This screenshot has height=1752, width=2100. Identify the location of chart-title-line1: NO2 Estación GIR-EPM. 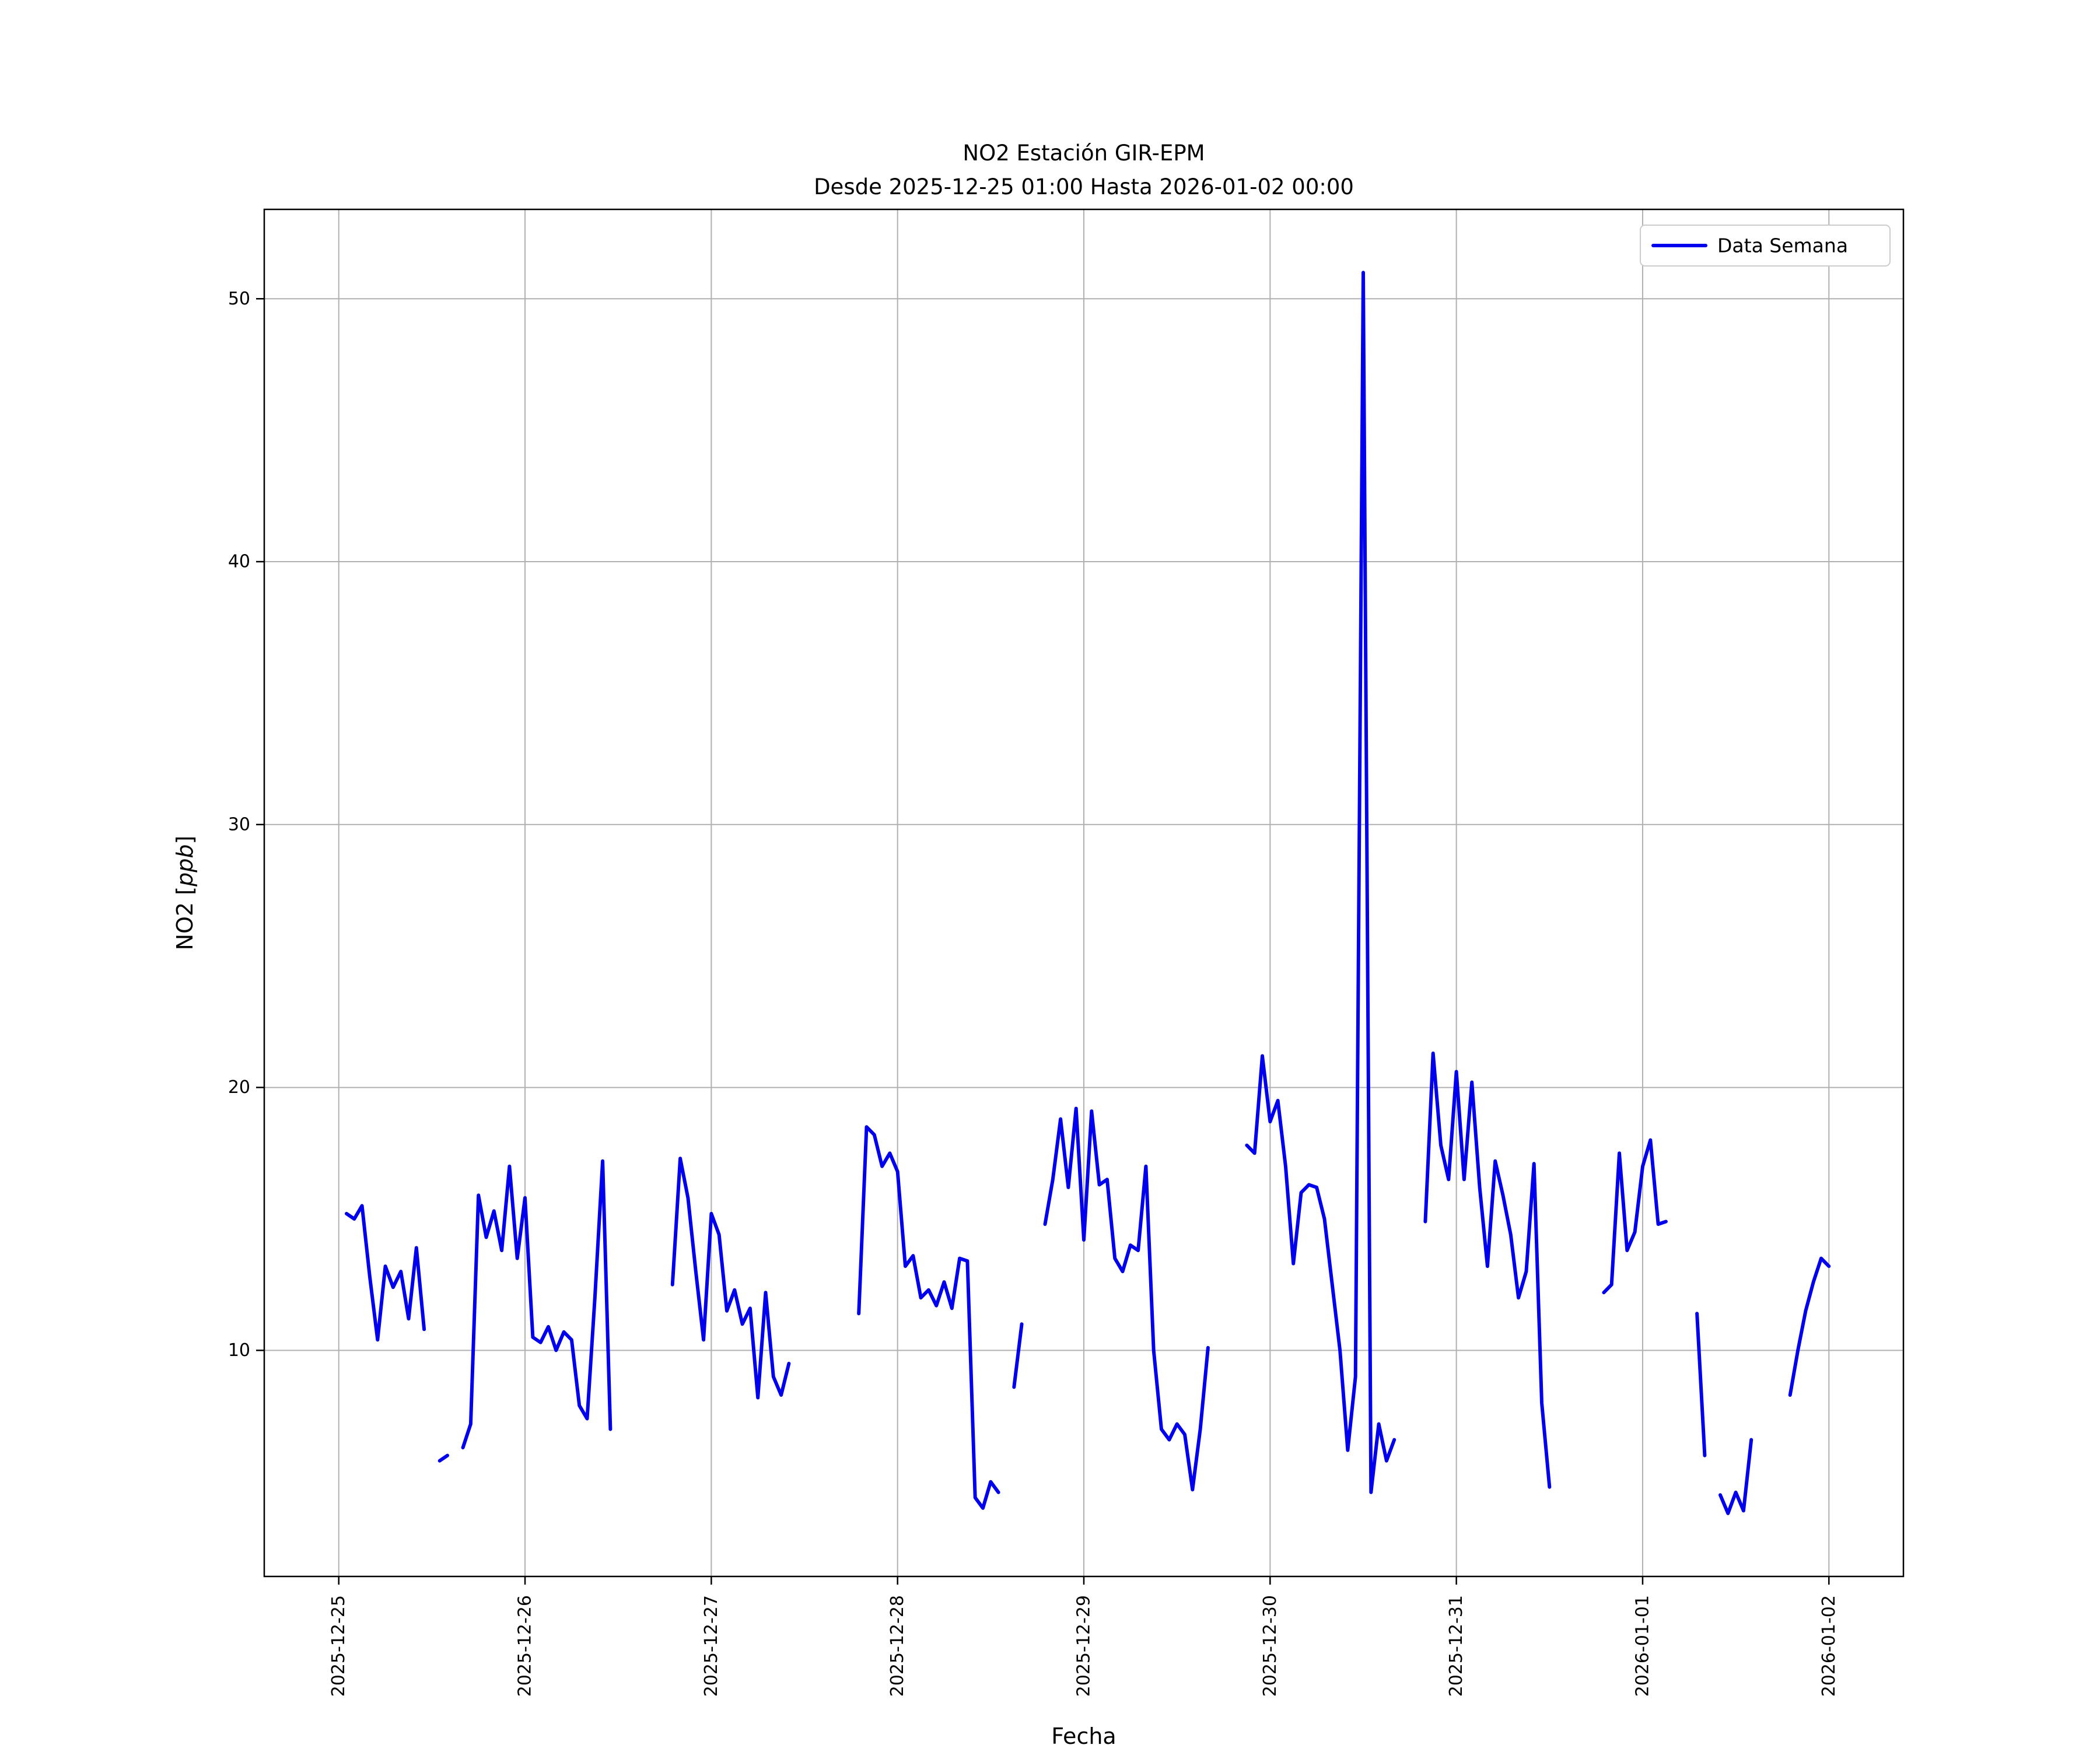
(1084, 154).